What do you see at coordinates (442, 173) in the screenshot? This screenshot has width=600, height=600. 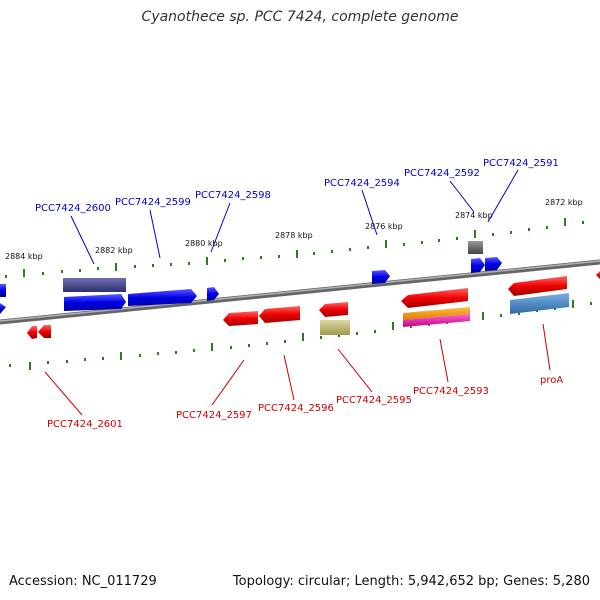 I see `gene-label: PCC7424_2592` at bounding box center [442, 173].